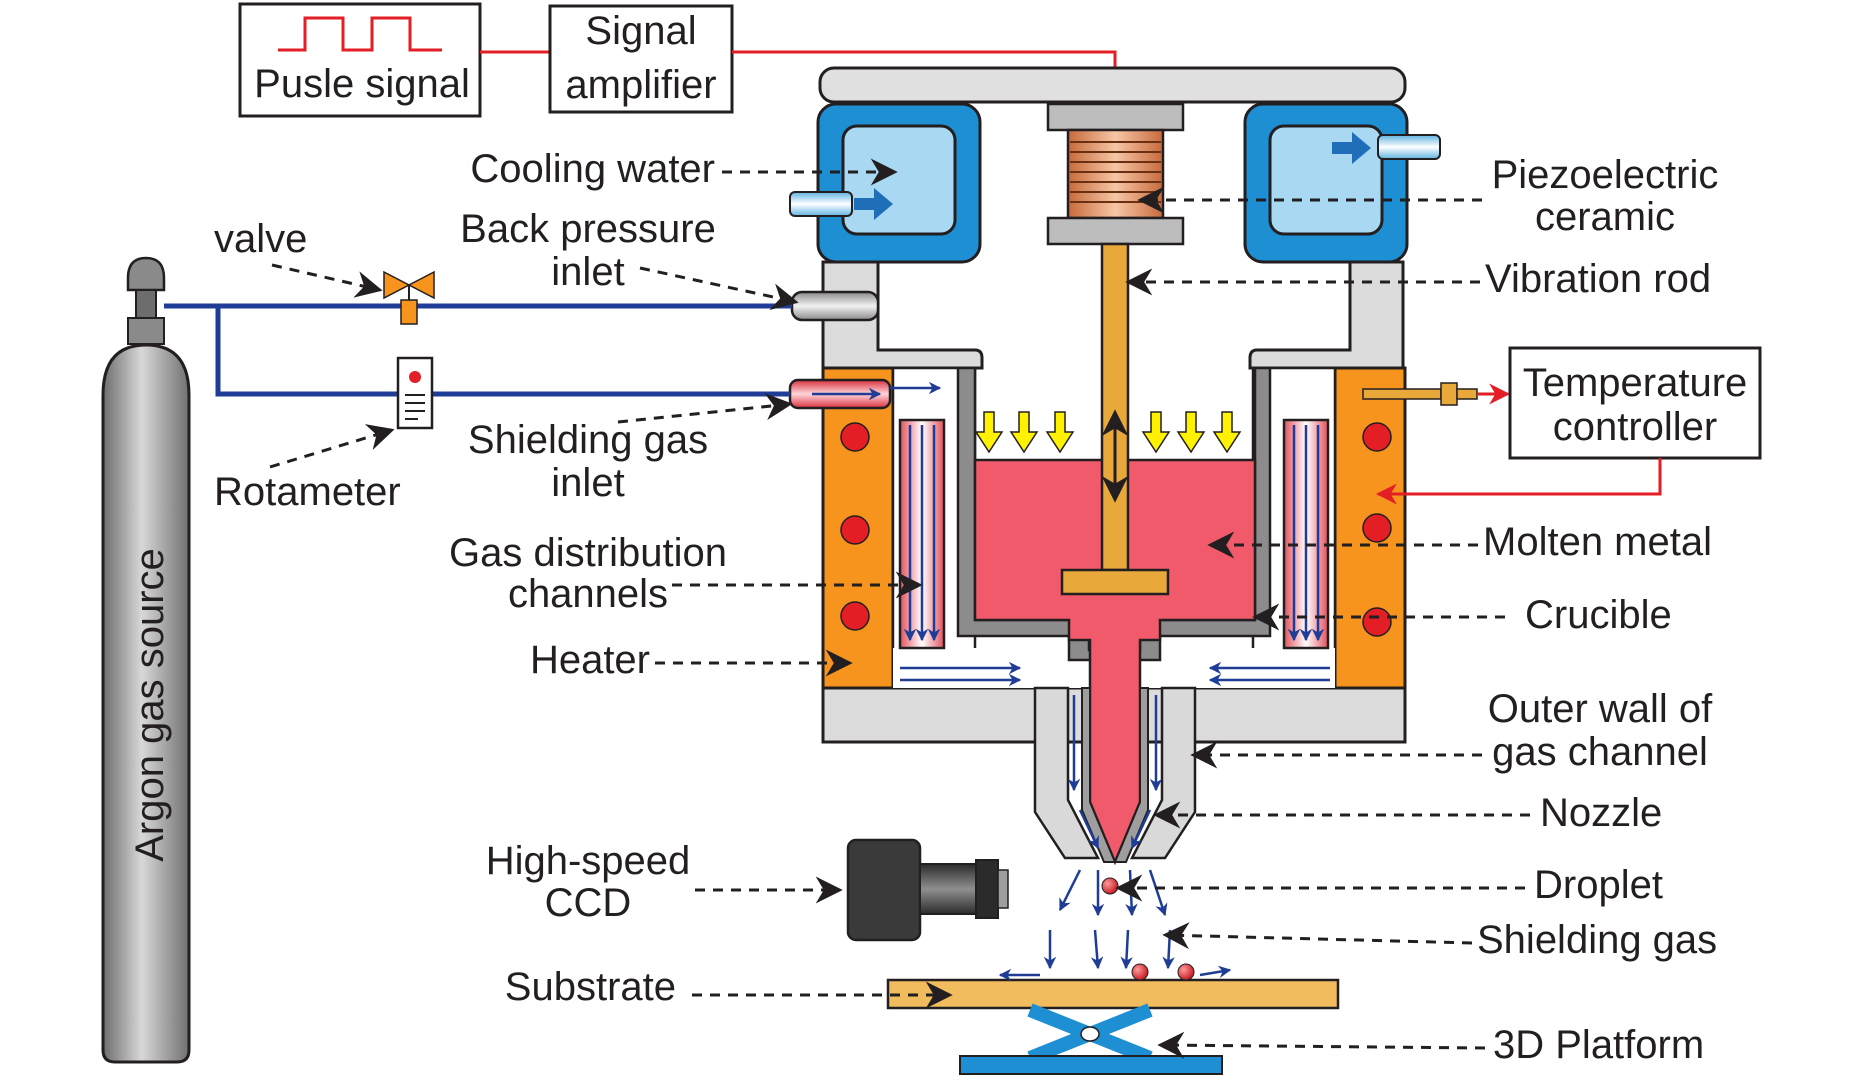 The image size is (1858, 1080). I want to click on gas-distribution-channel-left, so click(922, 534).